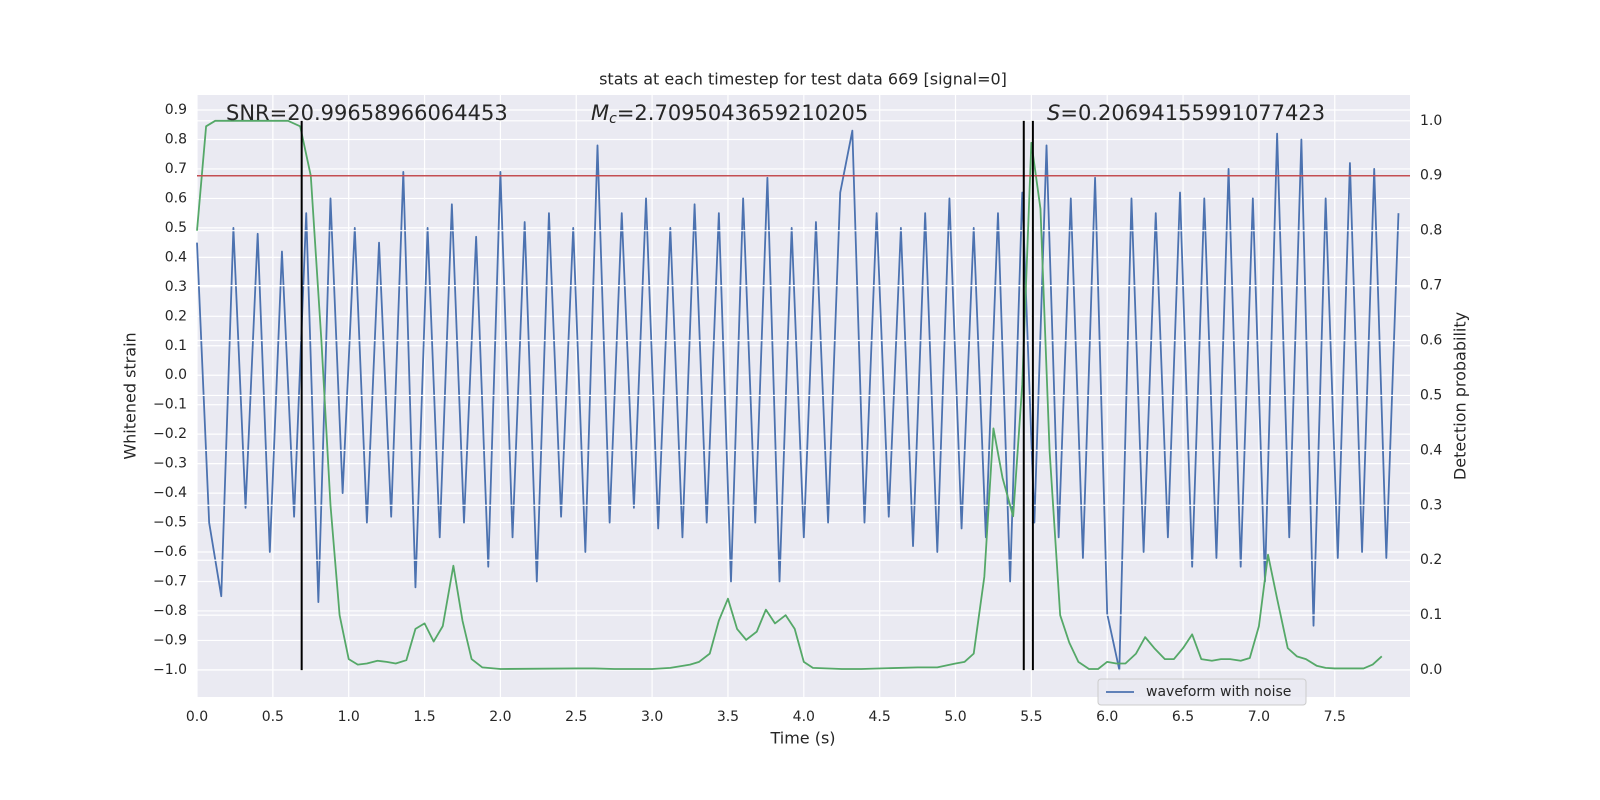 The width and height of the screenshot is (1600, 800). I want to click on chirp-mass-annotation: Mc=2.7095043659210205, so click(729, 114).